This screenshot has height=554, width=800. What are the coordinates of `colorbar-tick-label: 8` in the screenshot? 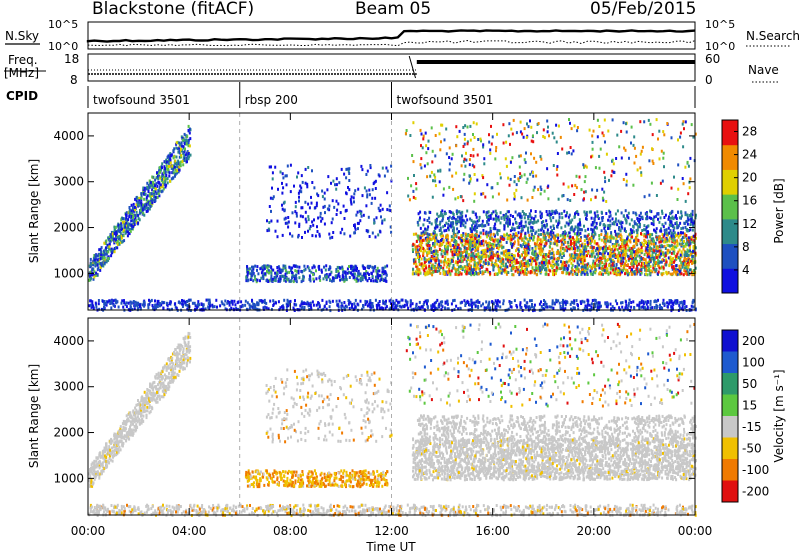 It's located at (746, 247).